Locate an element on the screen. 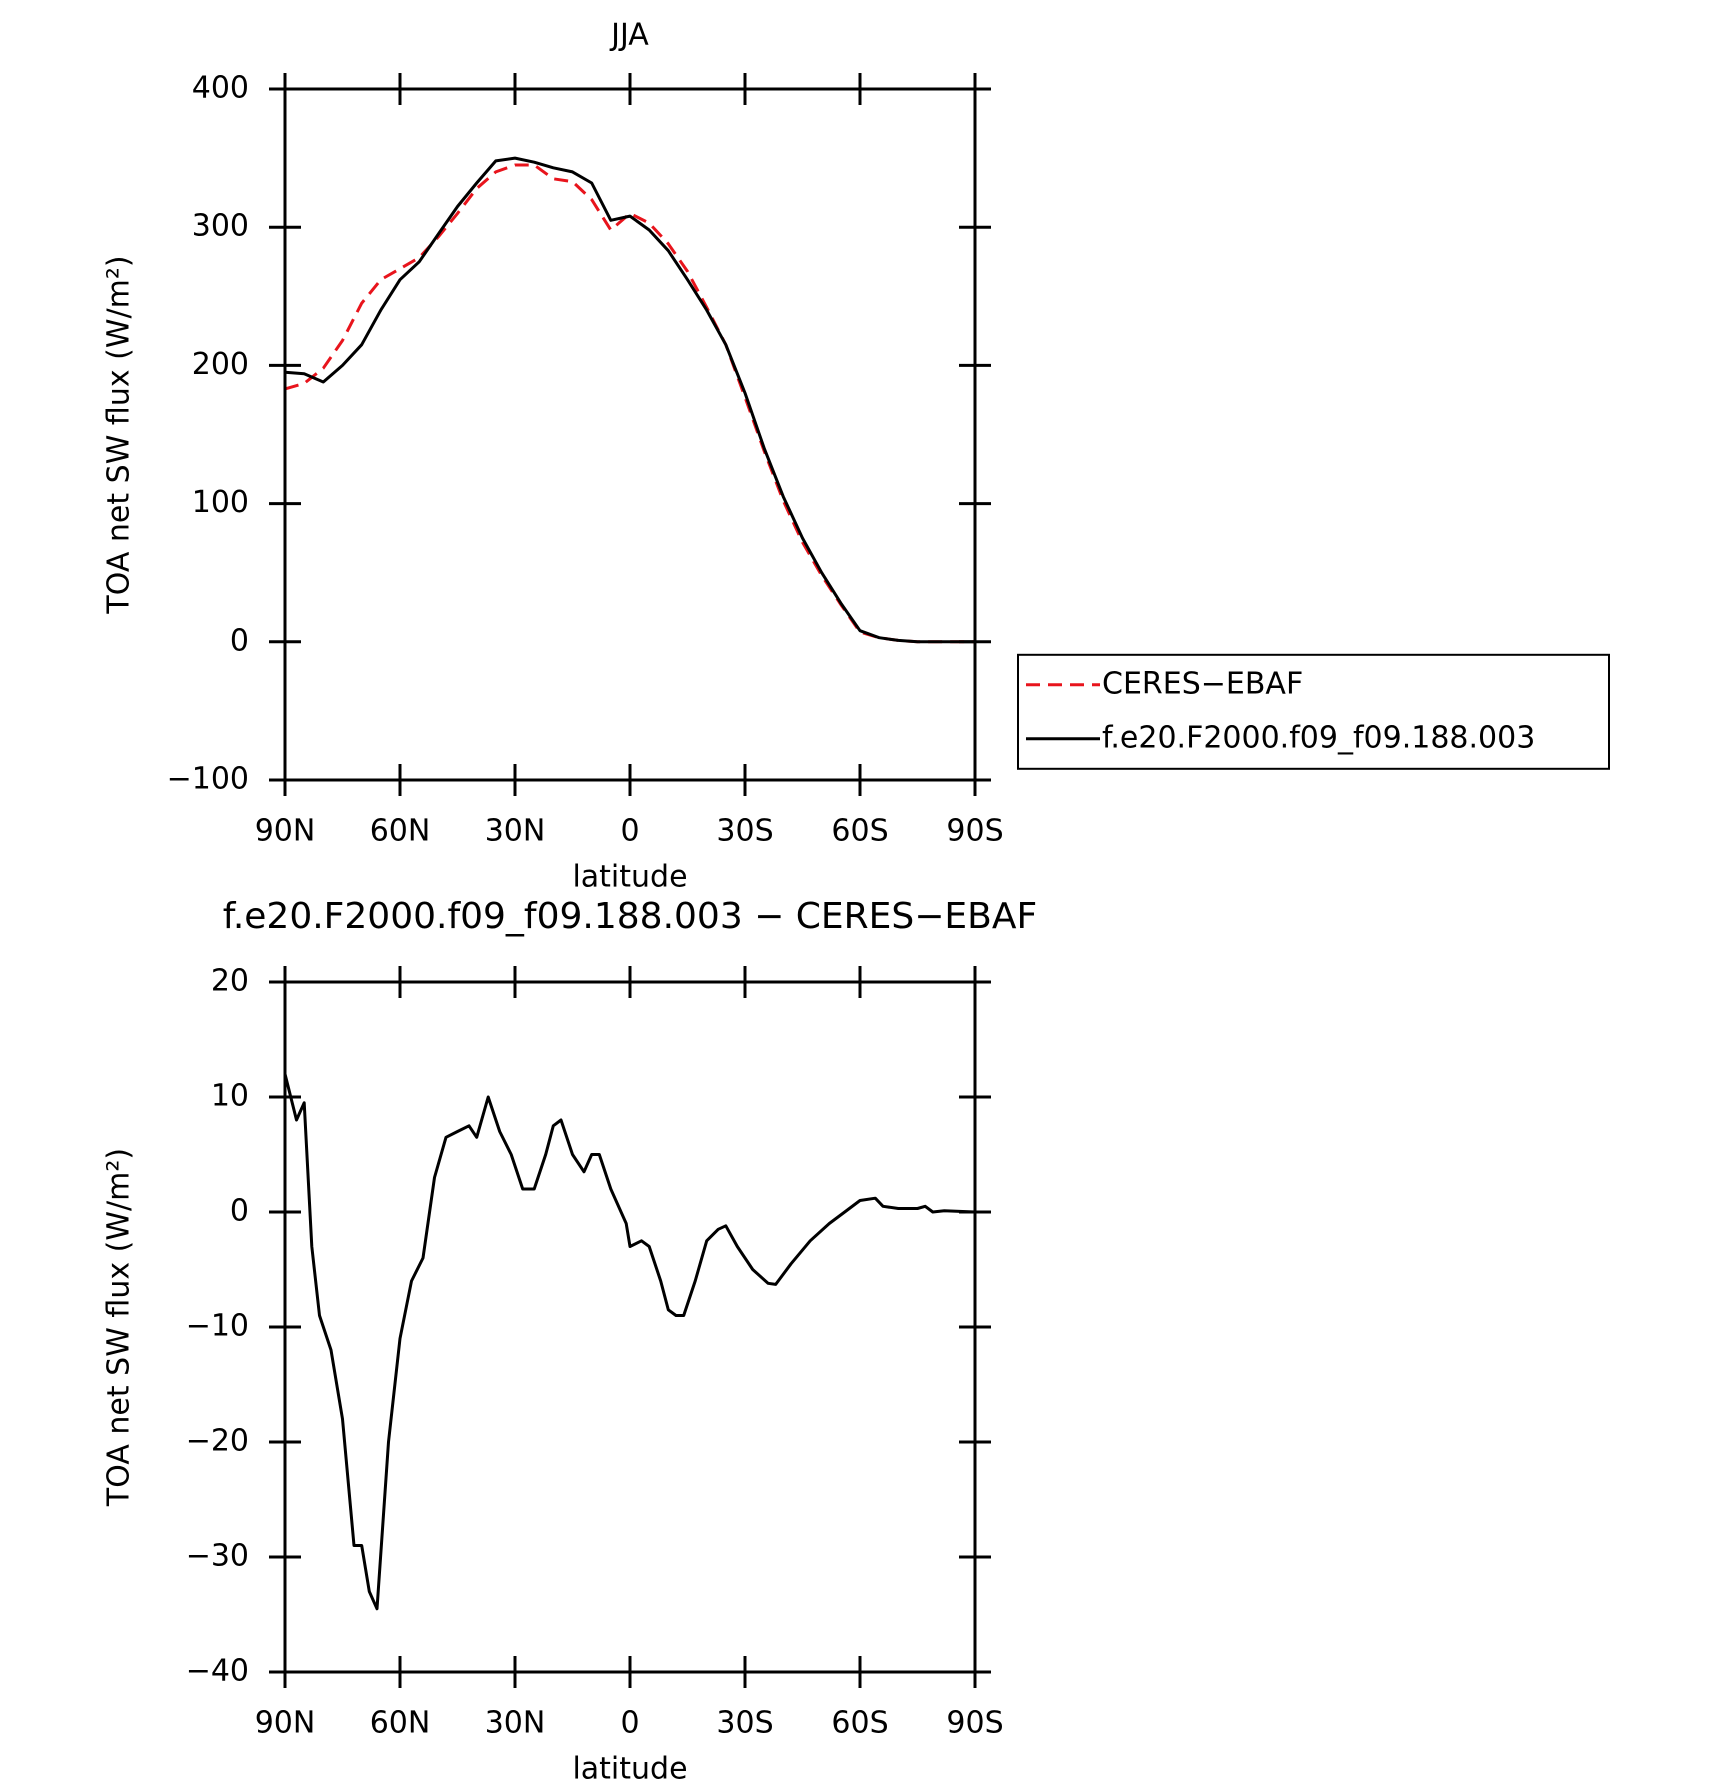 This screenshot has width=1710, height=1783. legend-box is located at coordinates (1313, 711).